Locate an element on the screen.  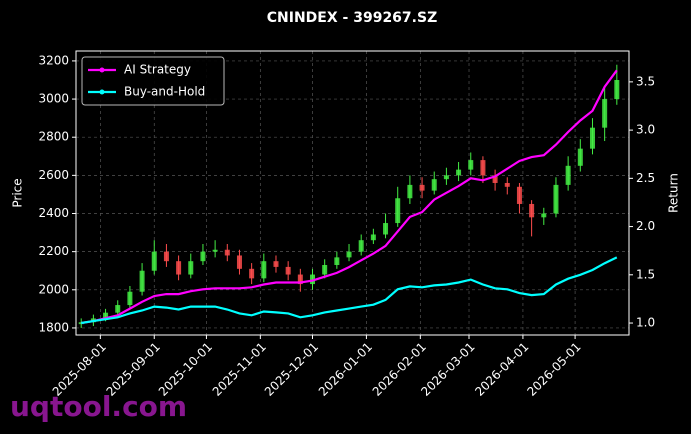
y2-tick-label: 1.0 is located at coordinates (645, 323).